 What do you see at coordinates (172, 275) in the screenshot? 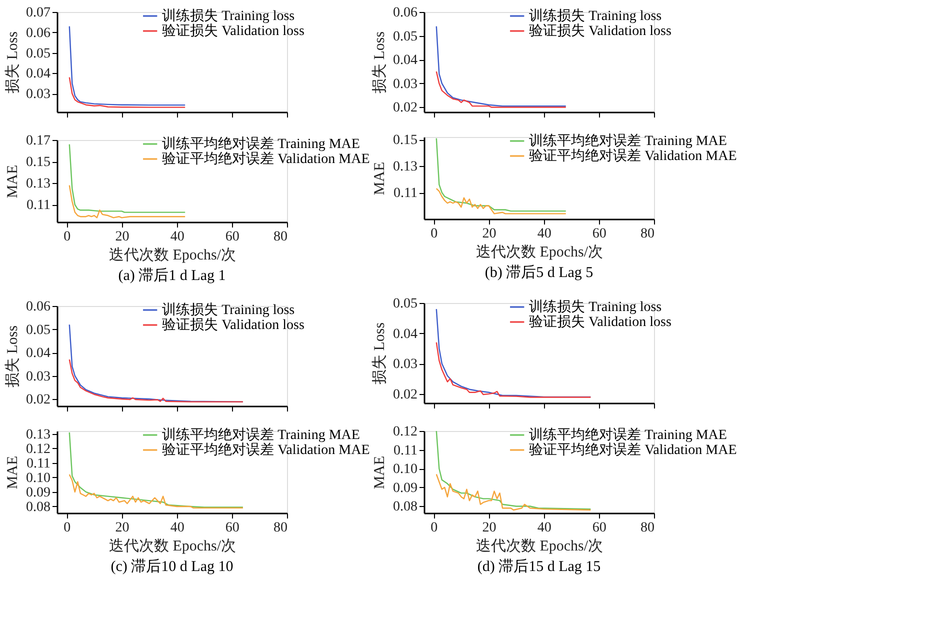
I see `text: (a) 滞后1 d Lag 1` at bounding box center [172, 275].